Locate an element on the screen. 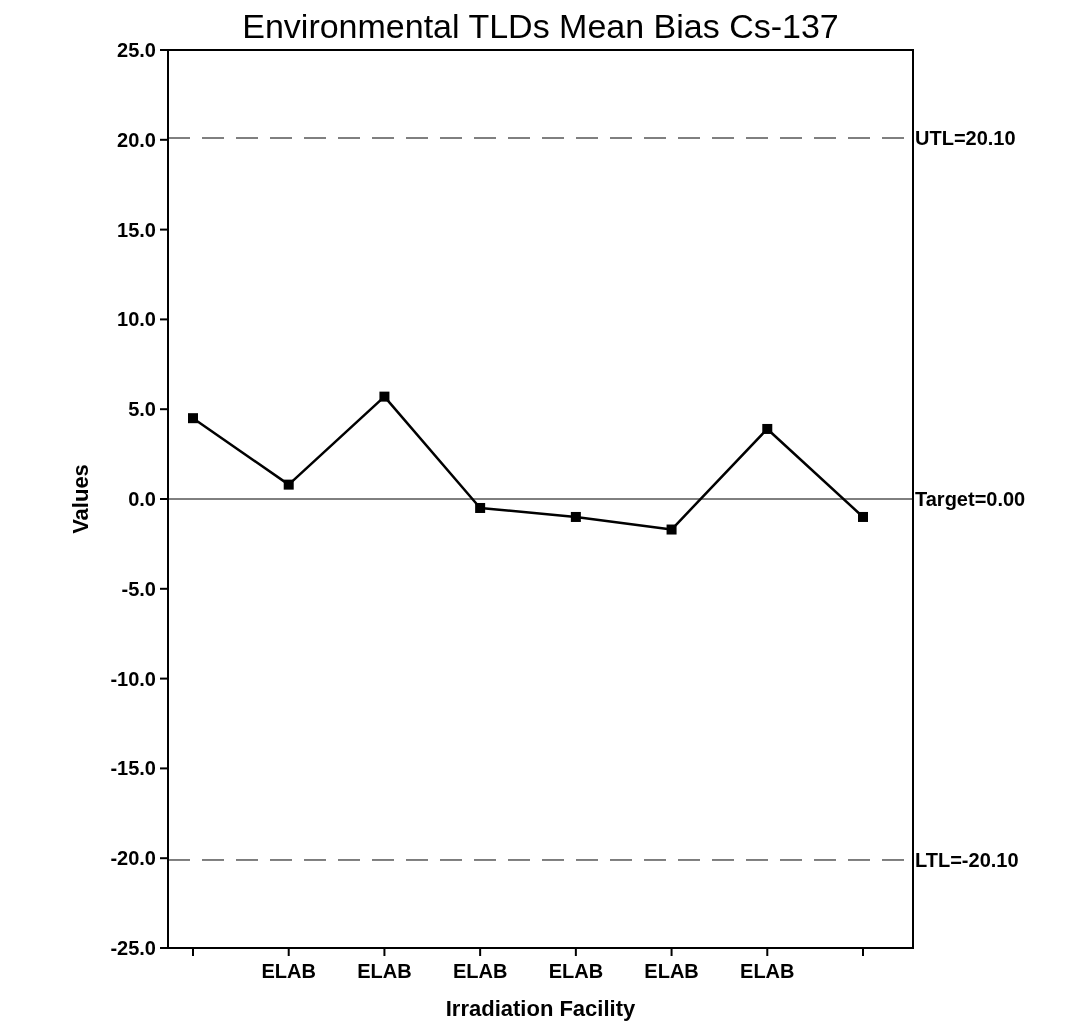  y-tick-label: -25.0 is located at coordinates (133, 948).